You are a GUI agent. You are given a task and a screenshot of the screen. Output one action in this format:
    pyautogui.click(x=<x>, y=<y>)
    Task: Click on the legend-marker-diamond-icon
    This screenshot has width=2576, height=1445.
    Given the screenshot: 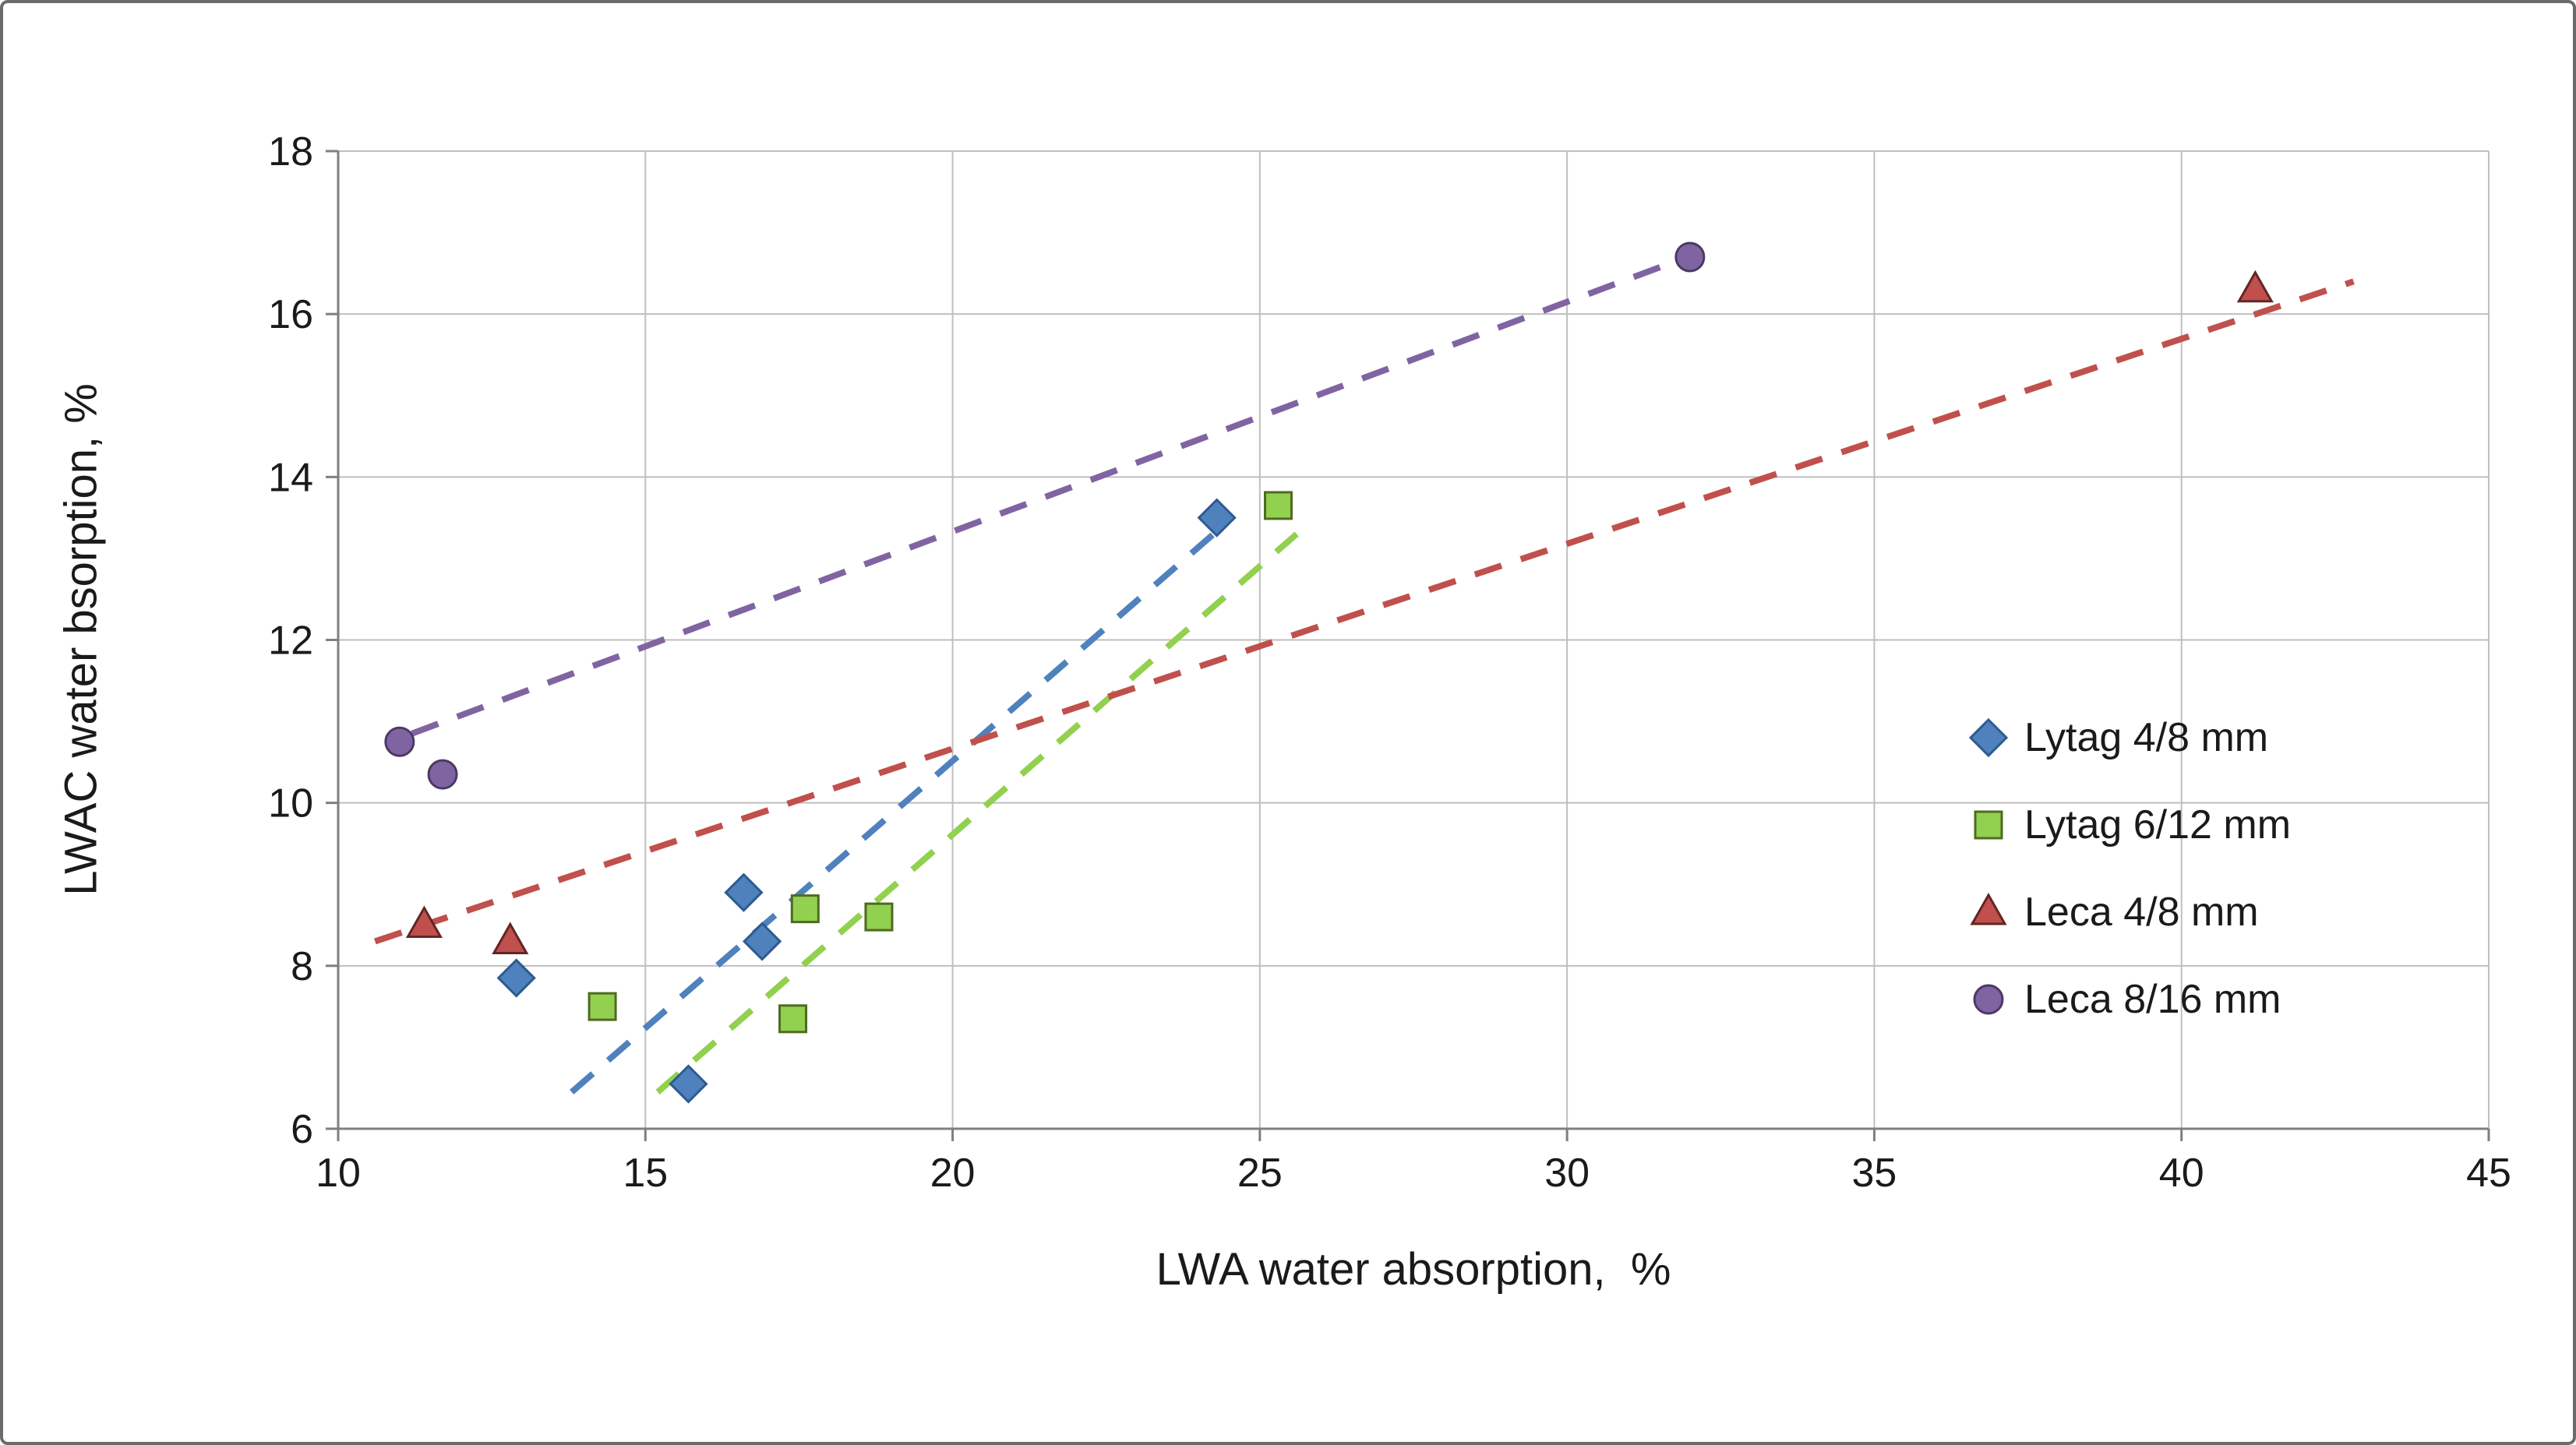 What is the action you would take?
    pyautogui.click(x=1988, y=737)
    